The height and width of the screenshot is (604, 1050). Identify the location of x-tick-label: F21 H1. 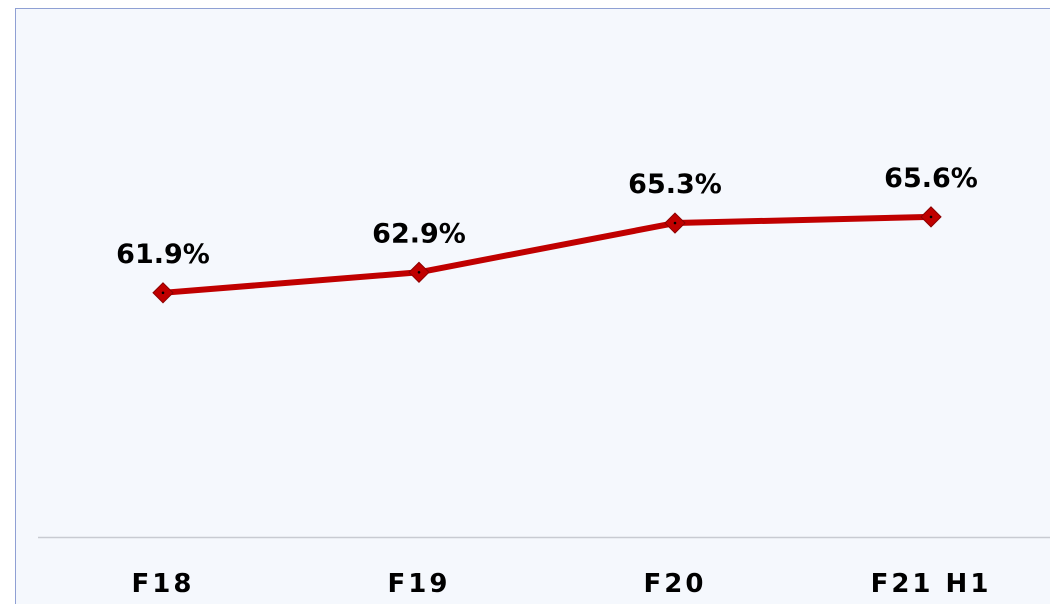
(931, 584).